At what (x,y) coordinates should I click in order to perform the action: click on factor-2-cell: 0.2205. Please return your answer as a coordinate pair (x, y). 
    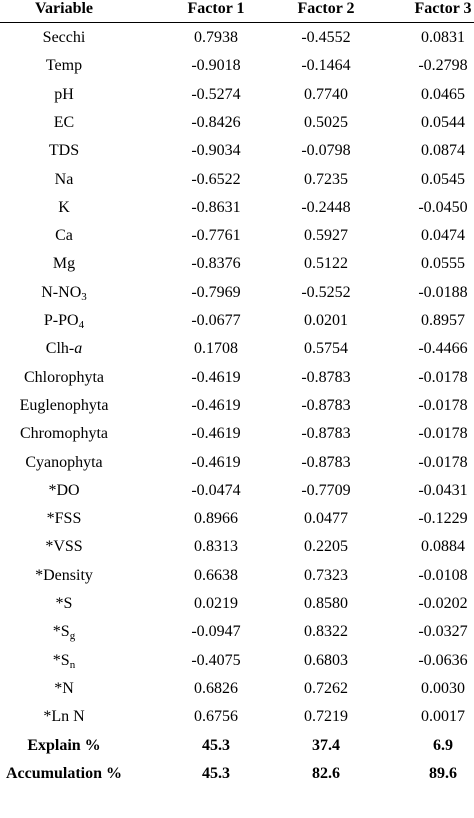
    Looking at the image, I should click on (326, 547).